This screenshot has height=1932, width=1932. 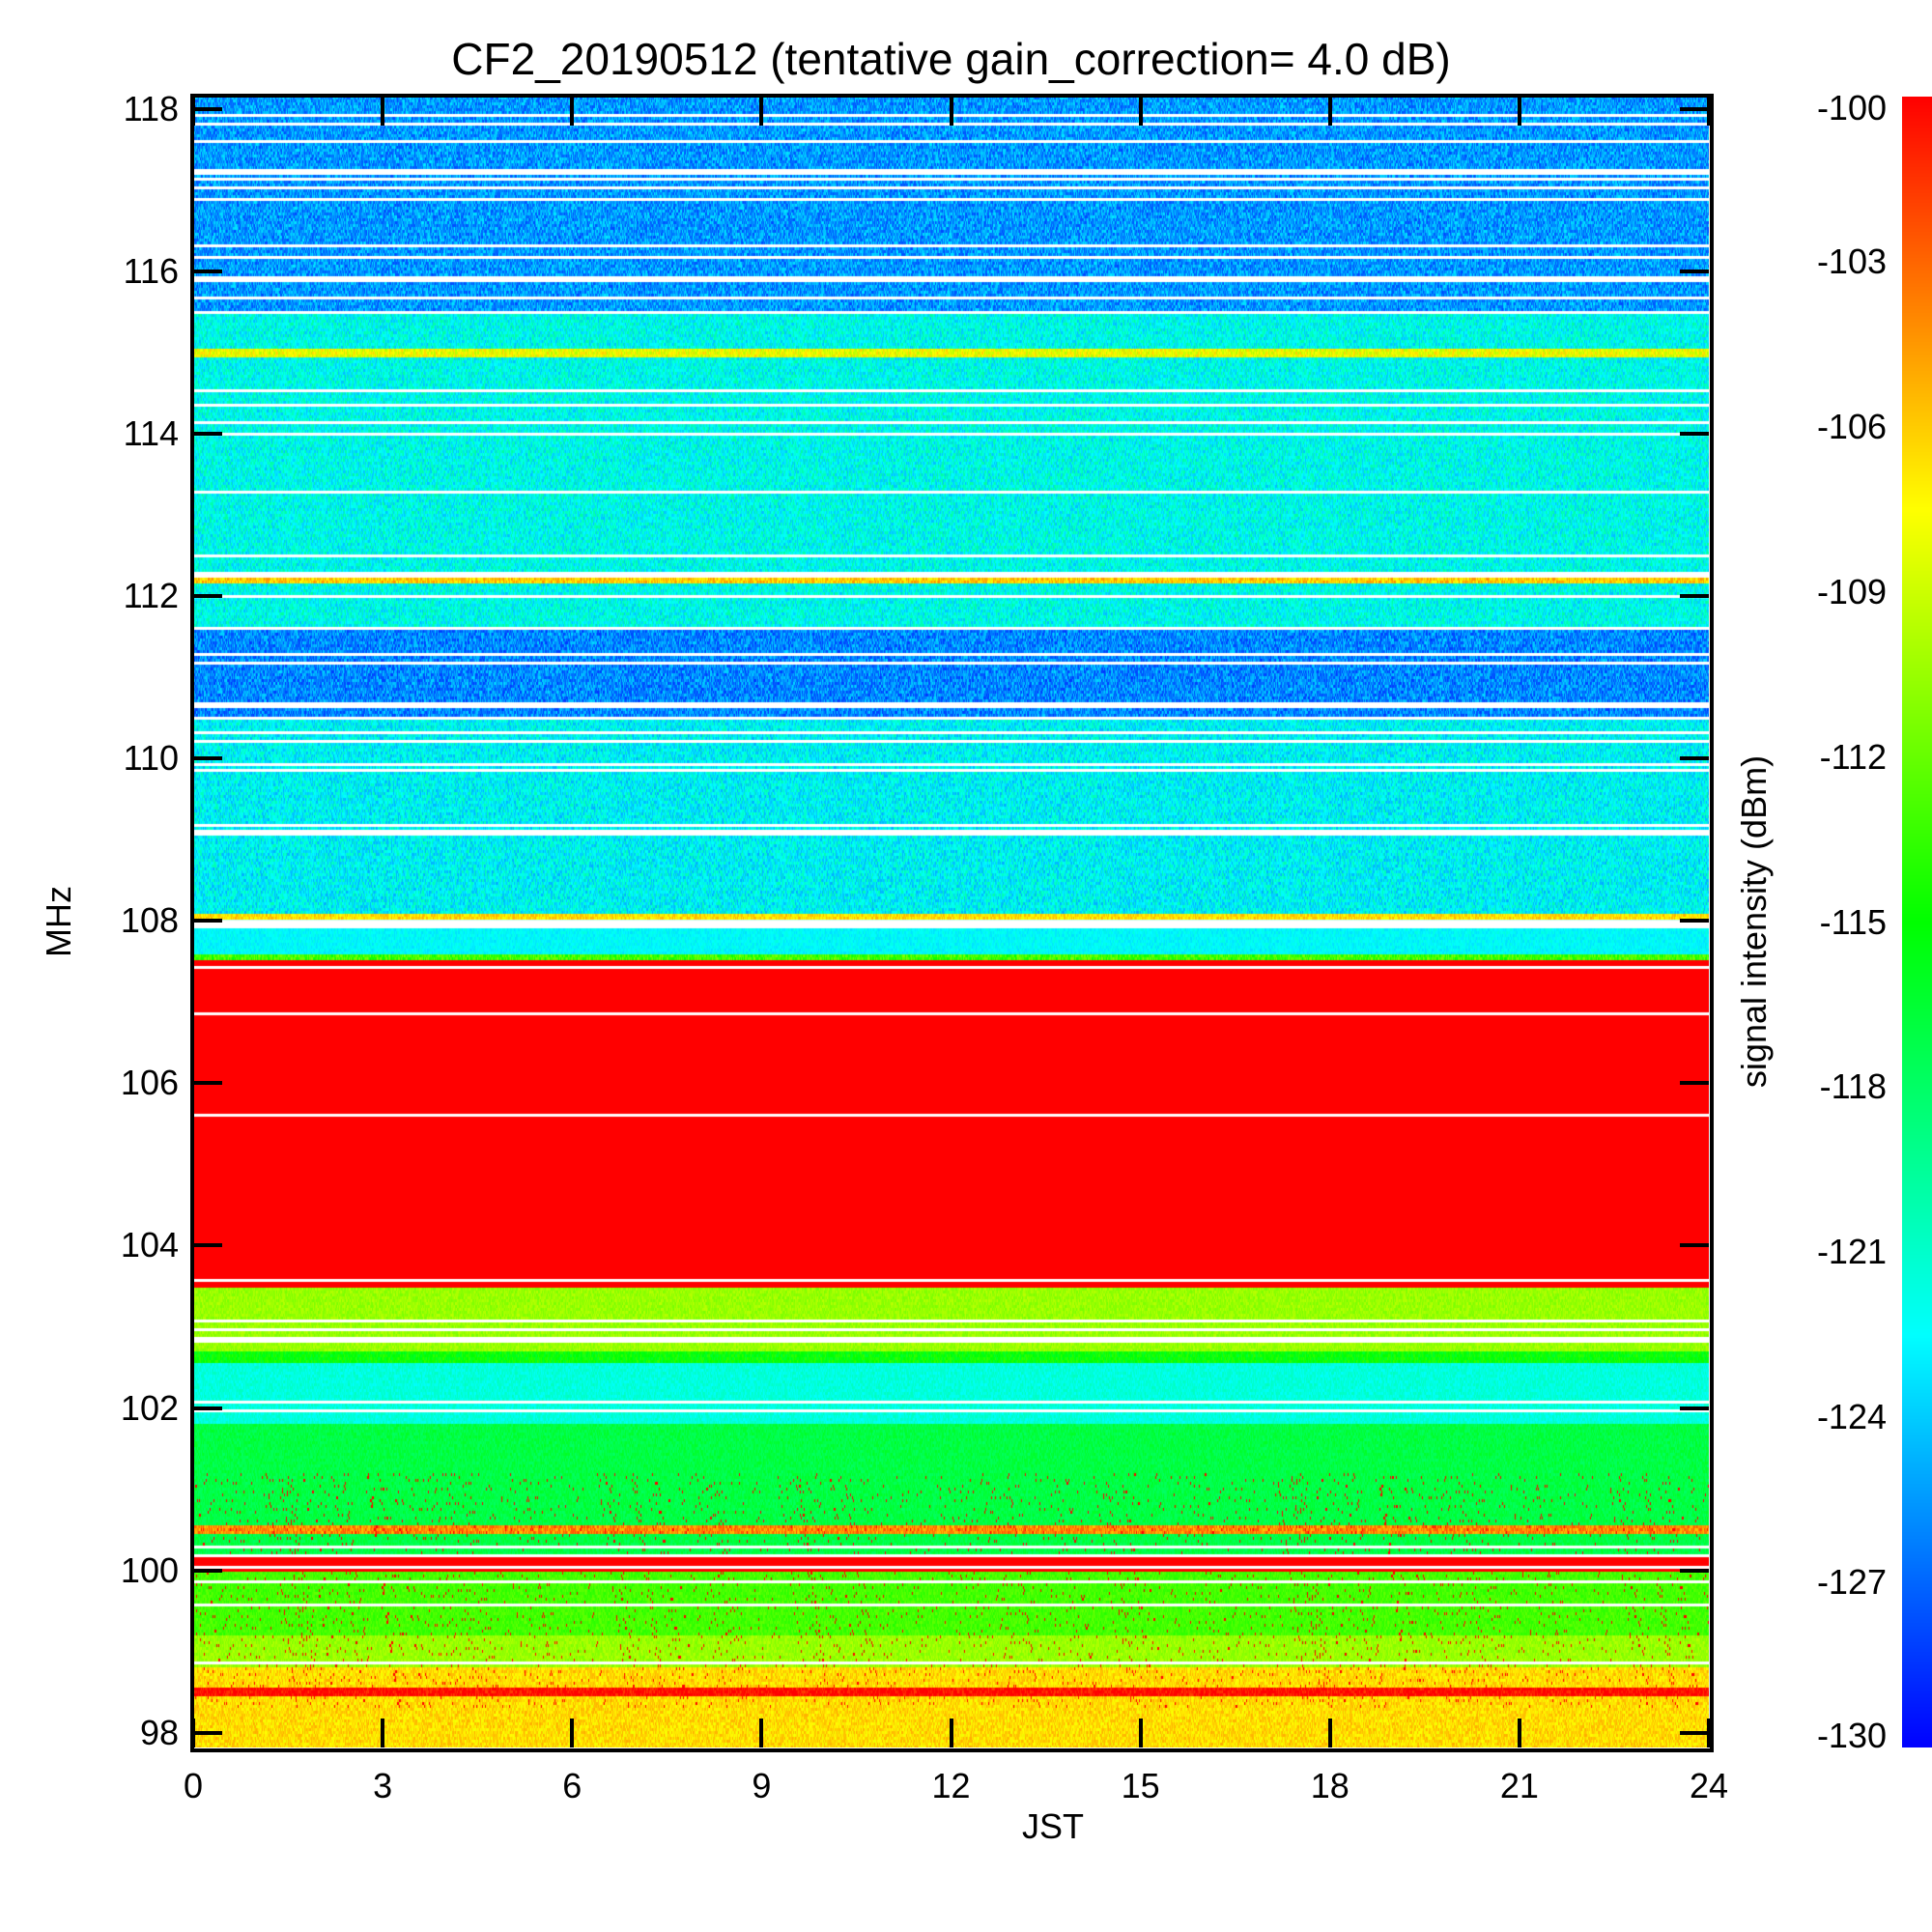 I want to click on y-tick-label: 102, so click(x=149, y=1407).